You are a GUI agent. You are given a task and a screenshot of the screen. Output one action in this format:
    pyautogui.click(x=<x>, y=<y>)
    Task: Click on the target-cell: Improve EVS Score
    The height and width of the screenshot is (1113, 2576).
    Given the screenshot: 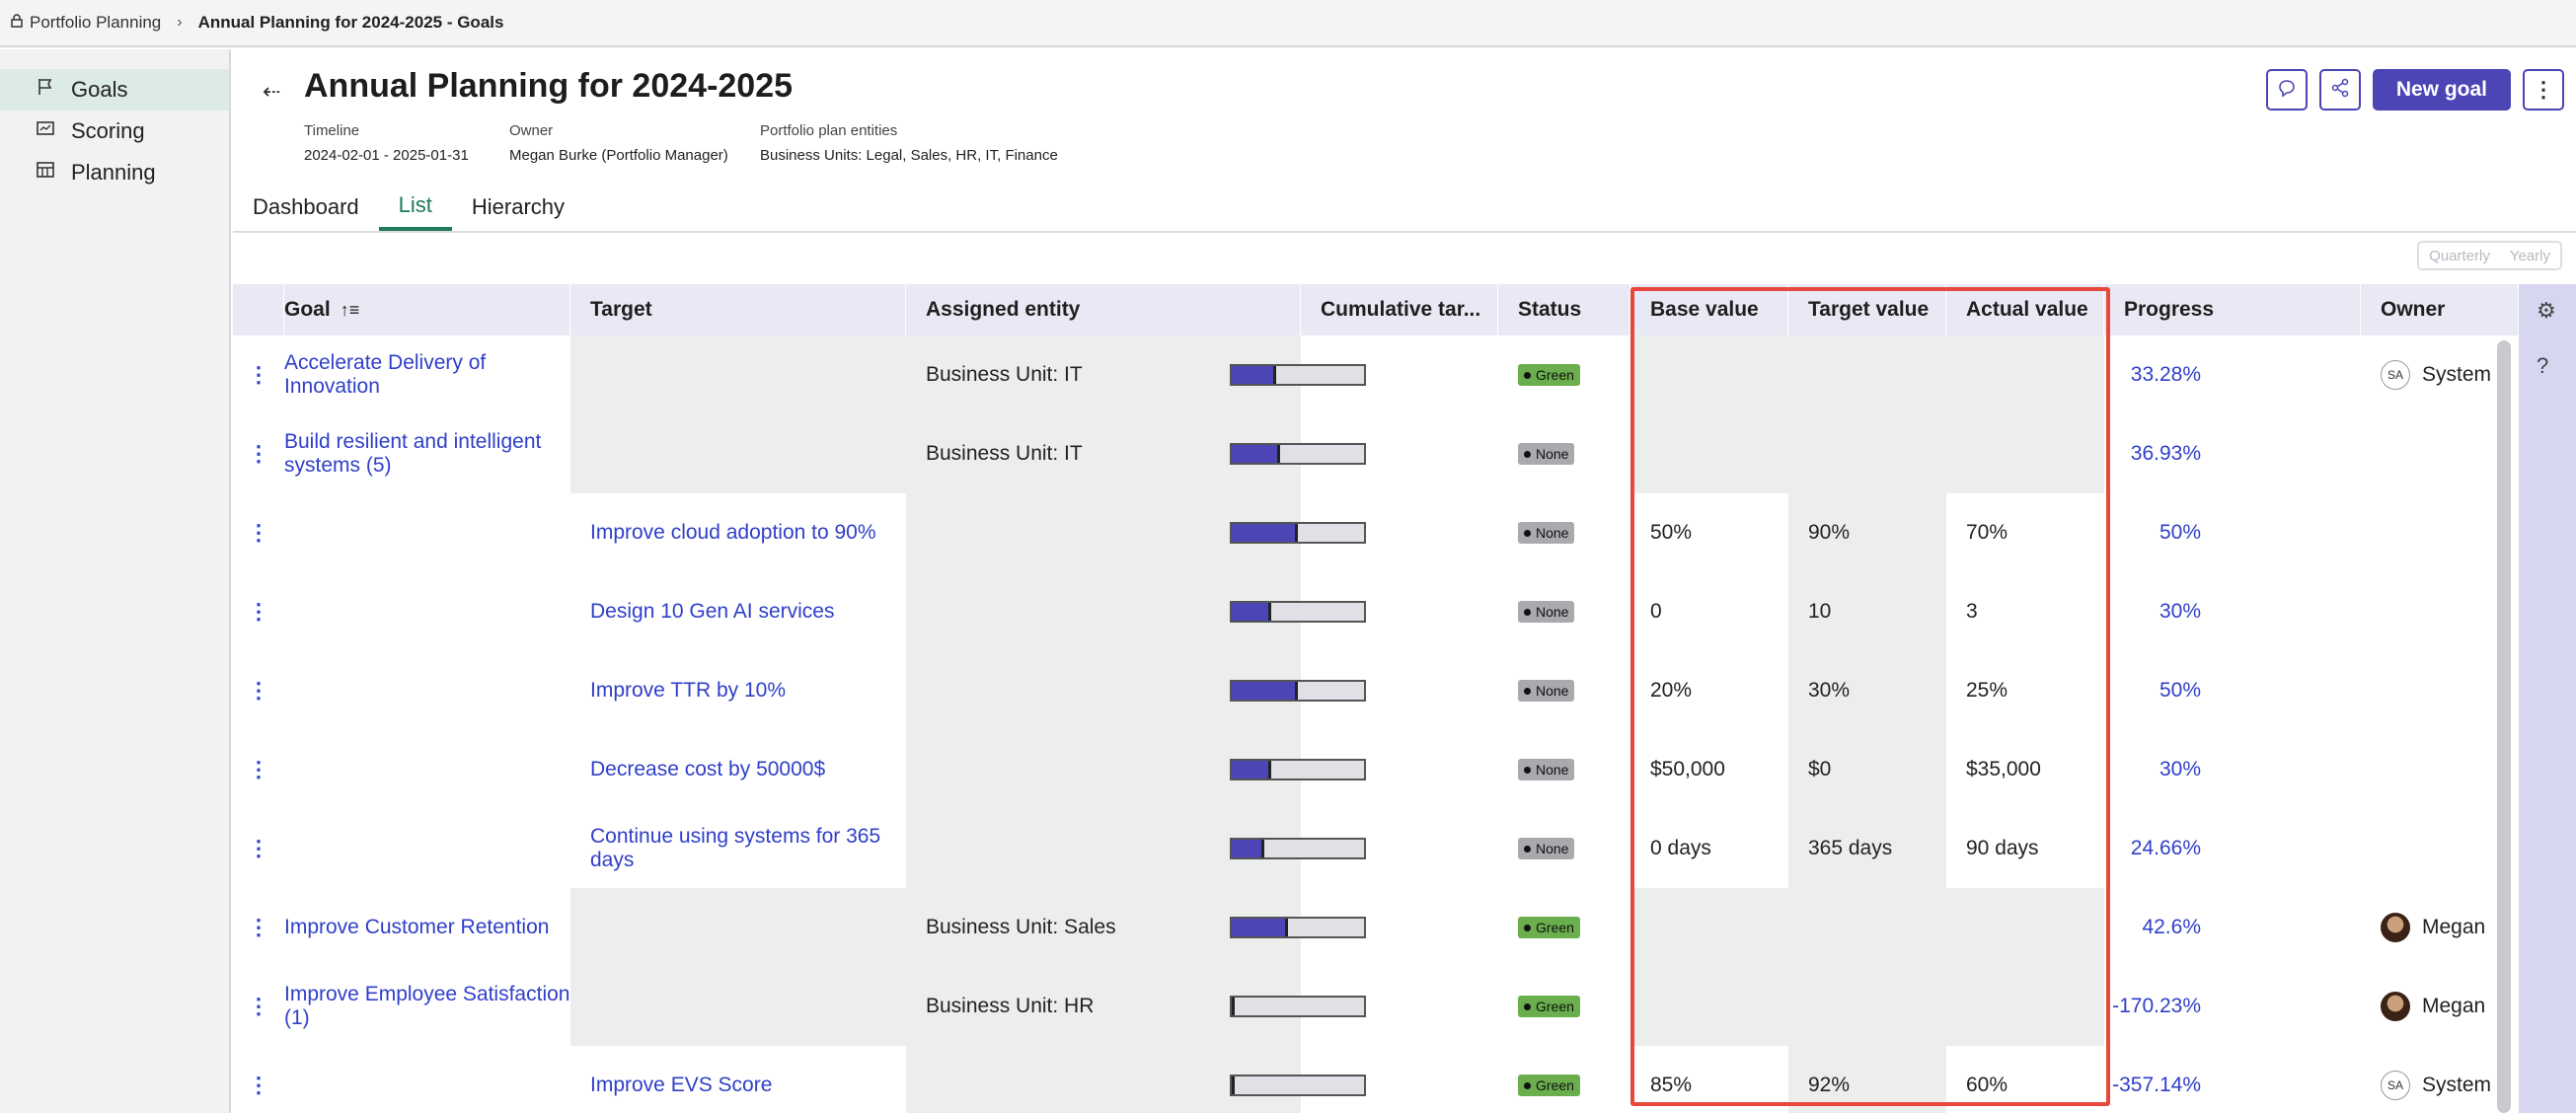 What is the action you would take?
    pyautogui.click(x=738, y=1079)
    